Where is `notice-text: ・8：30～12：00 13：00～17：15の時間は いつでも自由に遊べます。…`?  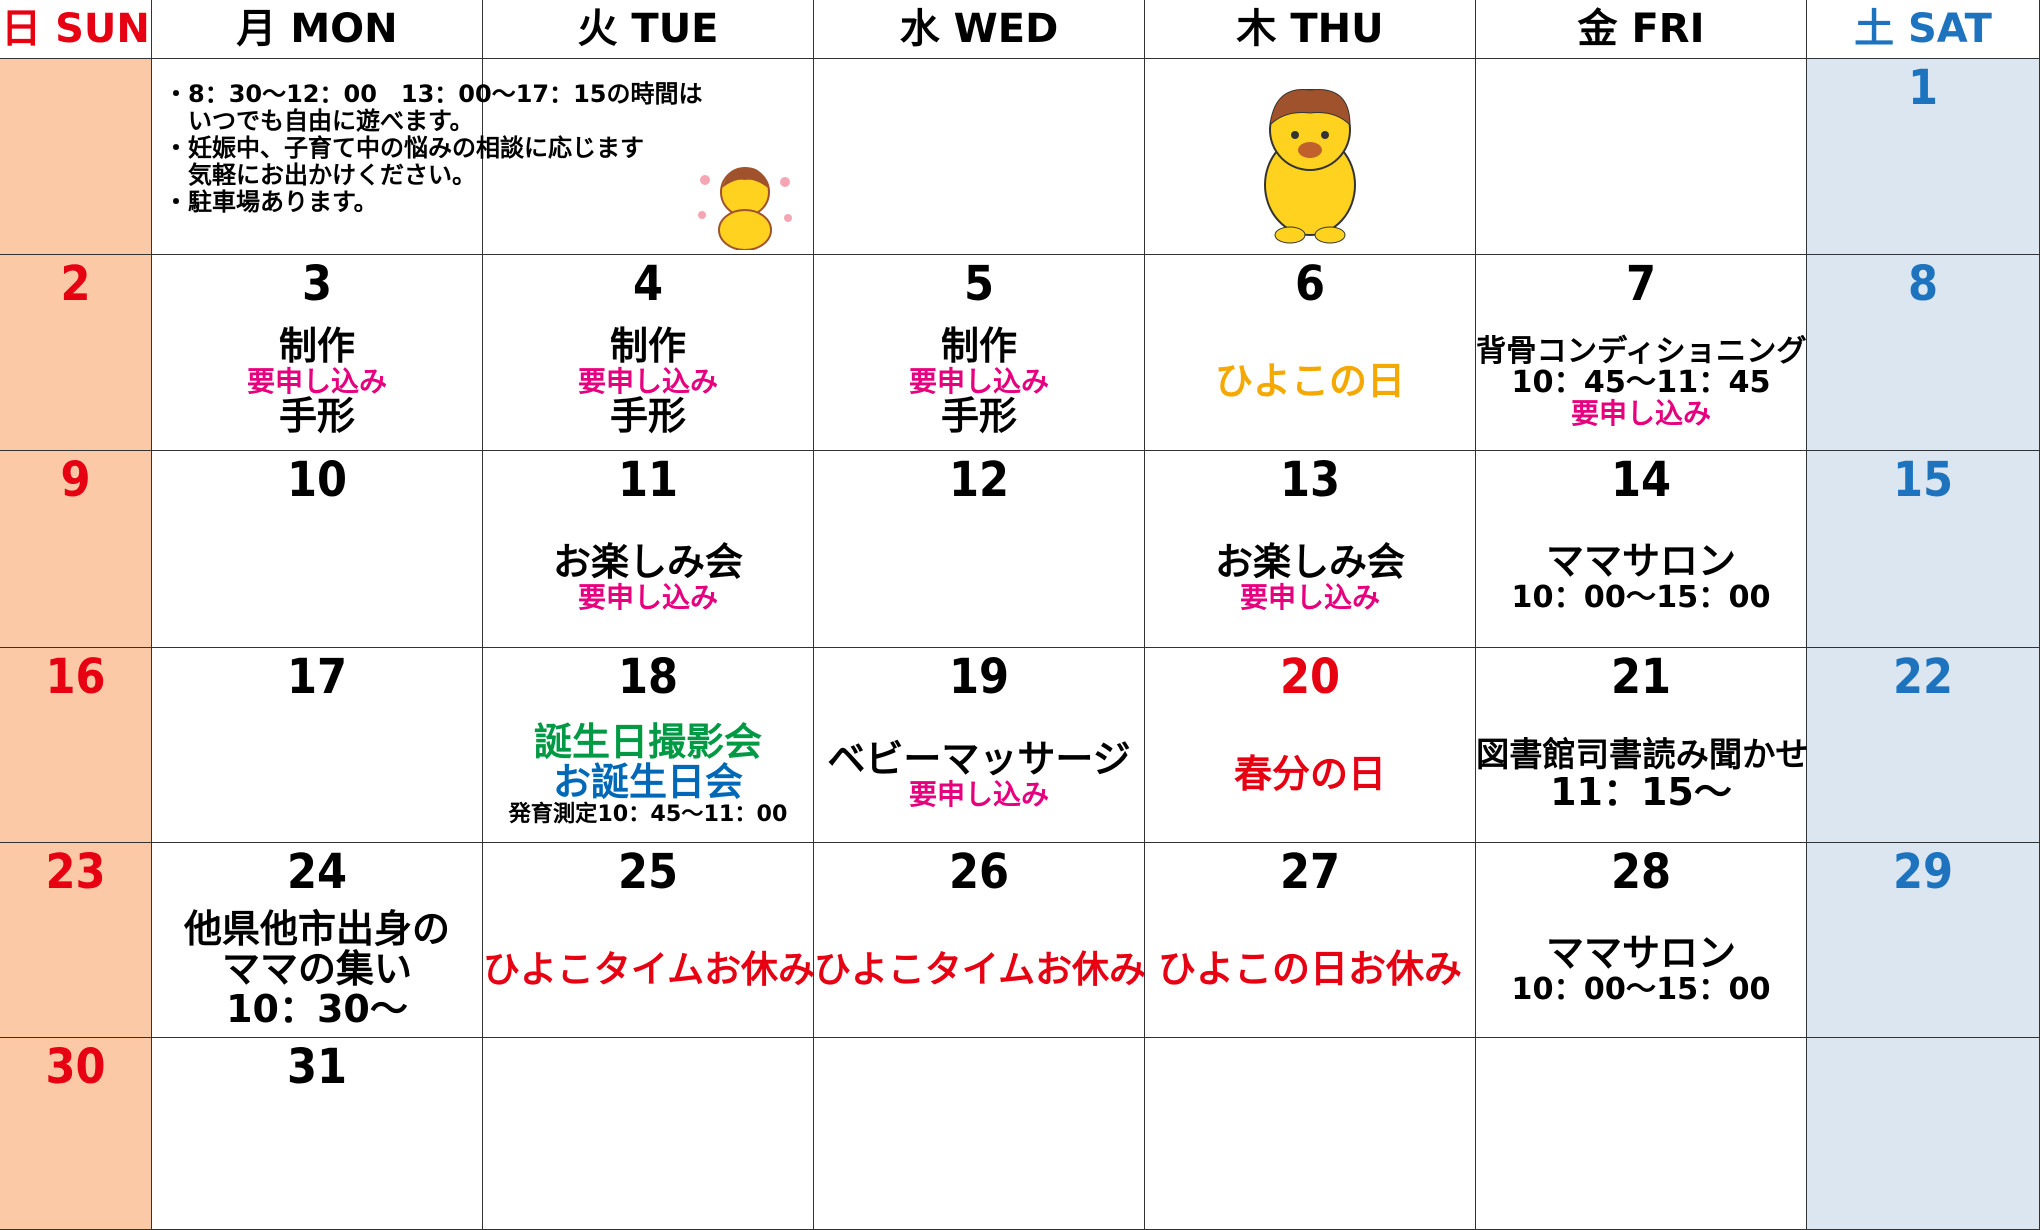 notice-text: ・8：30～12：00 13：00～17：15の時間は いつでも自由に遊べます。… is located at coordinates (433, 148).